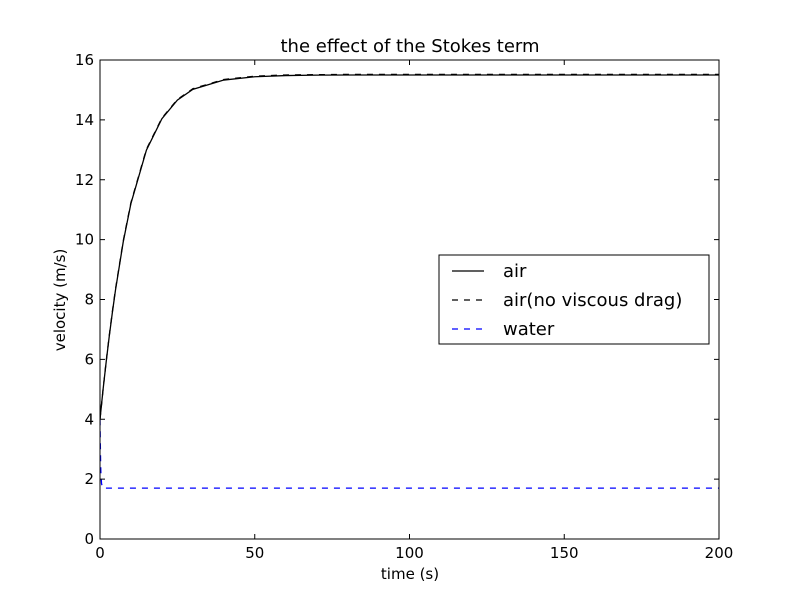 The image size is (800, 600). I want to click on y-tick-label: 8, so click(89, 300).